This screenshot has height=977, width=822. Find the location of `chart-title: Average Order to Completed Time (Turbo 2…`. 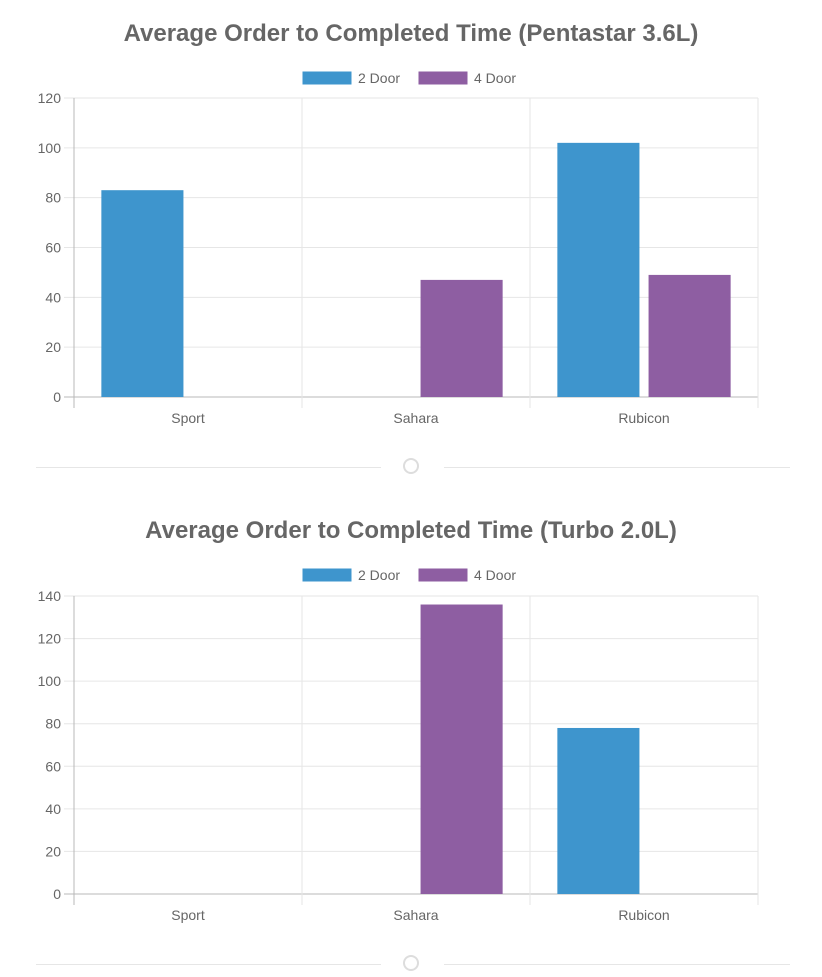

chart-title: Average Order to Completed Time (Turbo 2… is located at coordinates (411, 530).